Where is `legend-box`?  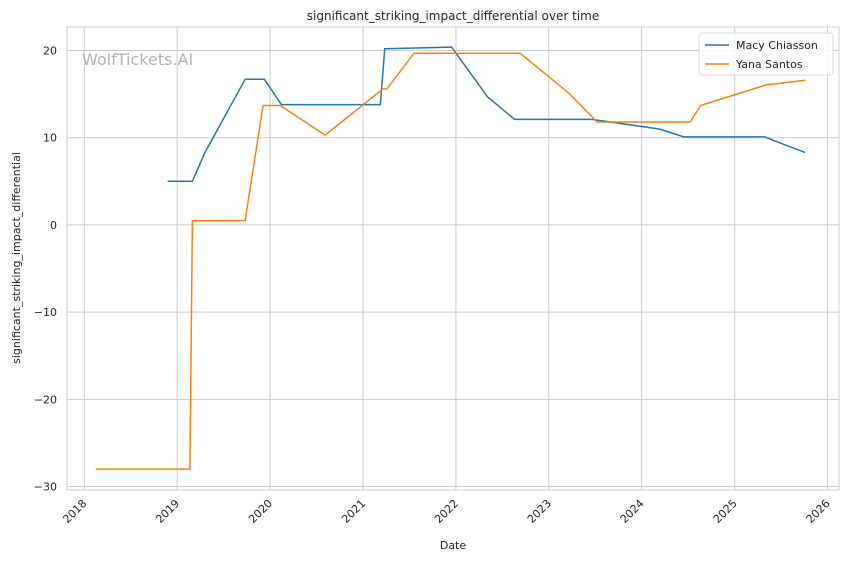
legend-box is located at coordinates (766, 54).